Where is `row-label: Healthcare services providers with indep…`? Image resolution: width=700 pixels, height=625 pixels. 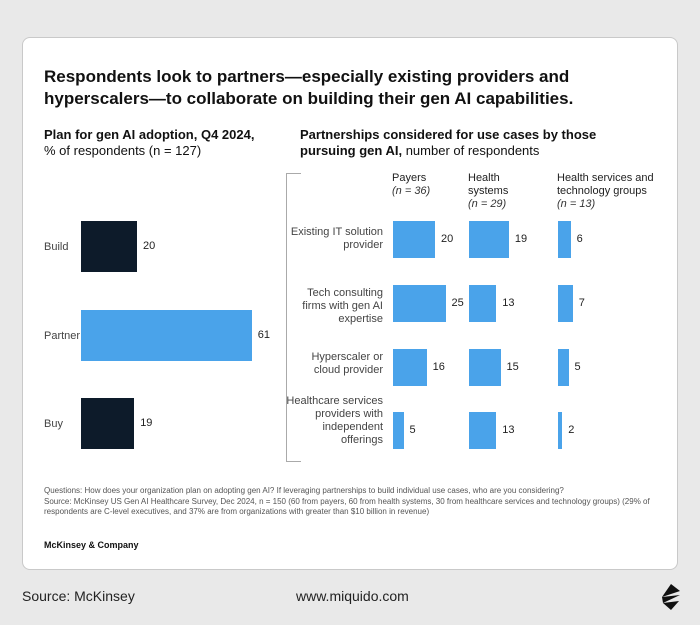
row-label: Healthcare services providers with indep… is located at coordinates (334, 420).